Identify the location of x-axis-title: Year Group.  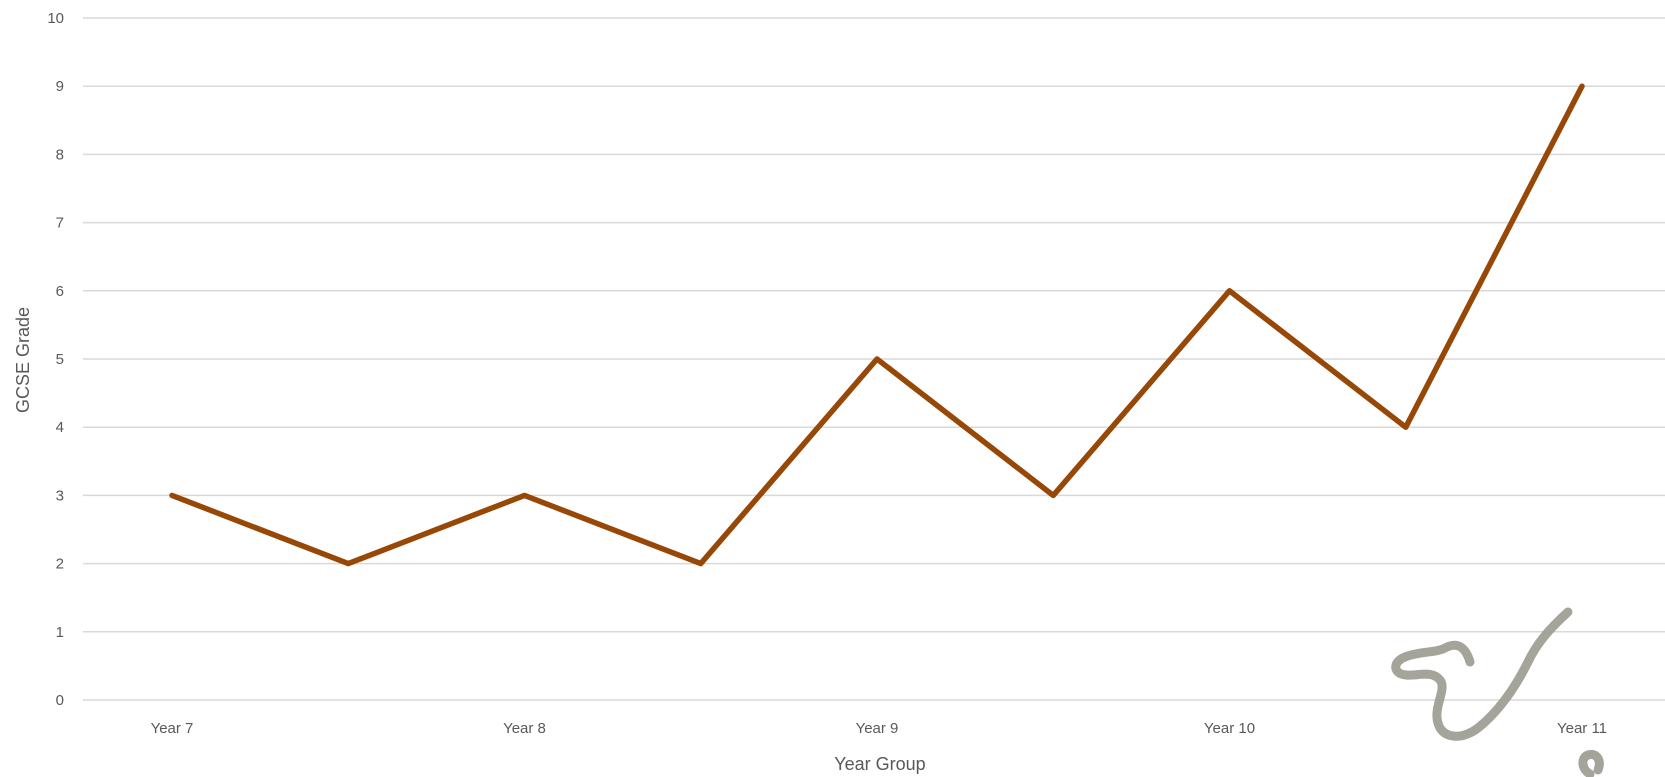
(879, 764).